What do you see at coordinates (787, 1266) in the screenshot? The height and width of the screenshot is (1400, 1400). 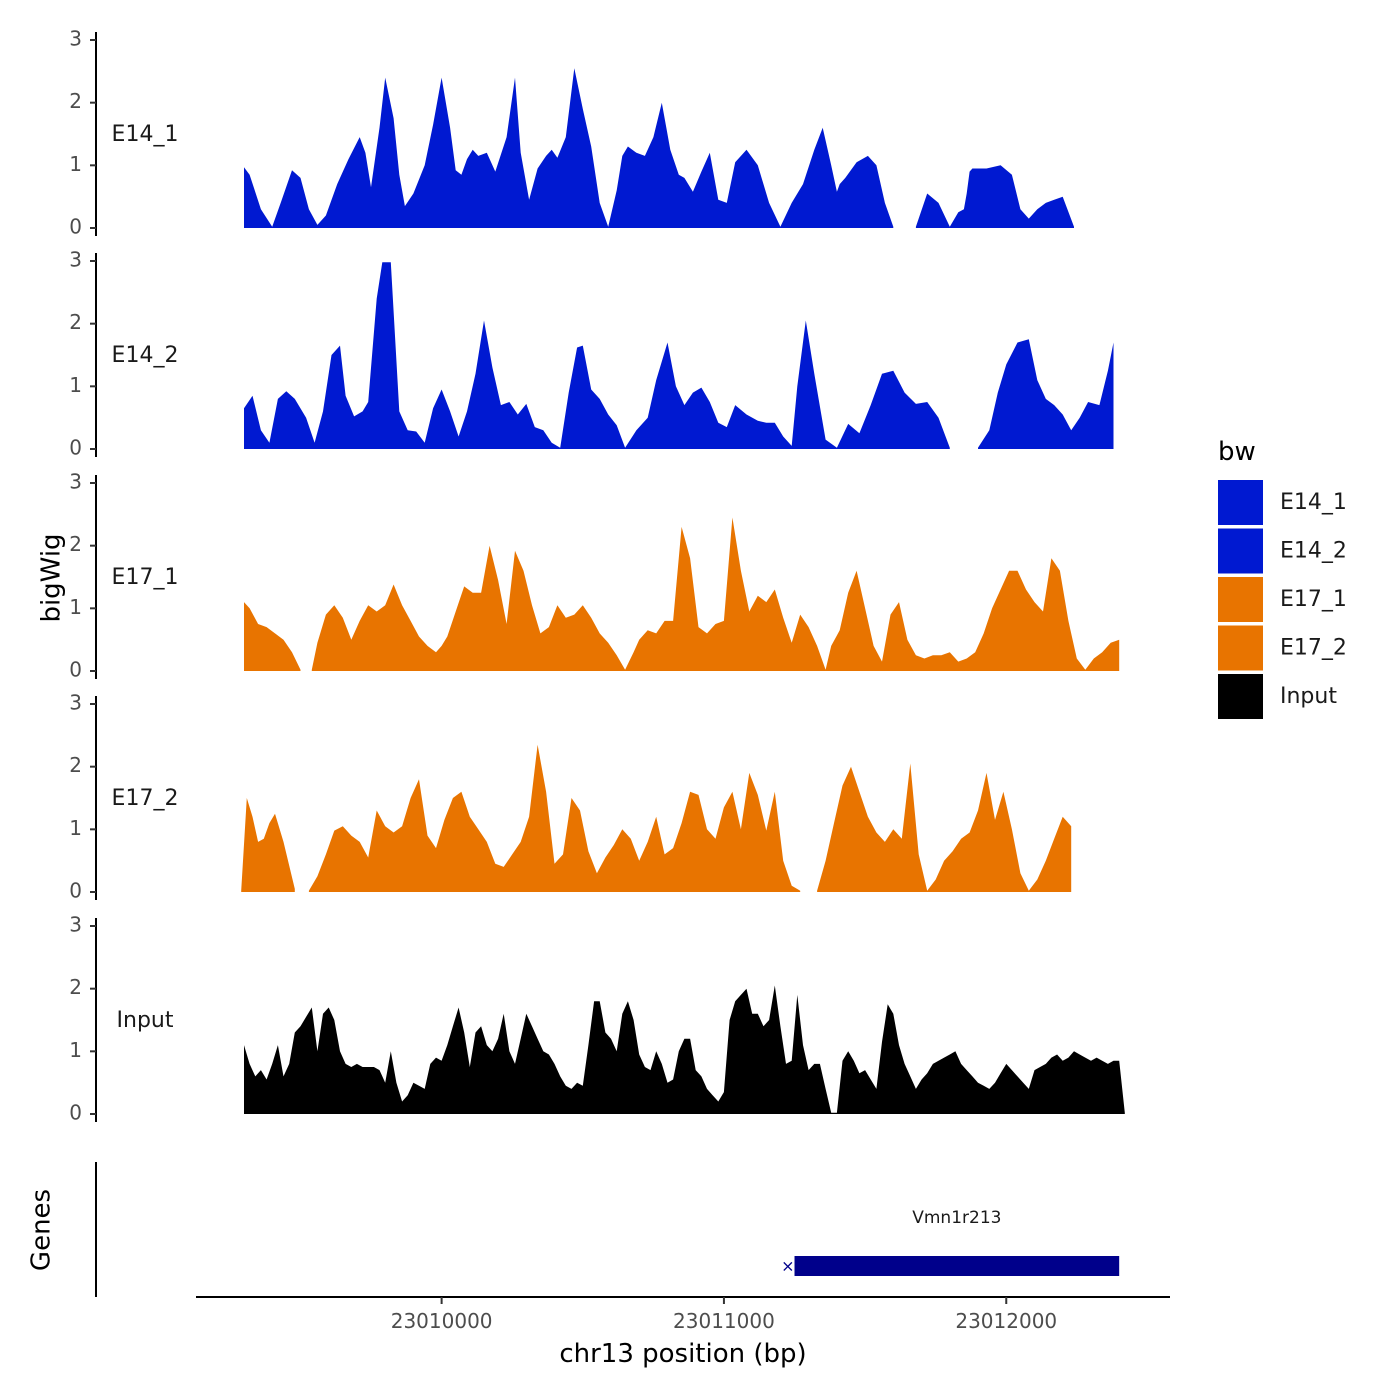 I see `gene-strand-marker: ×` at bounding box center [787, 1266].